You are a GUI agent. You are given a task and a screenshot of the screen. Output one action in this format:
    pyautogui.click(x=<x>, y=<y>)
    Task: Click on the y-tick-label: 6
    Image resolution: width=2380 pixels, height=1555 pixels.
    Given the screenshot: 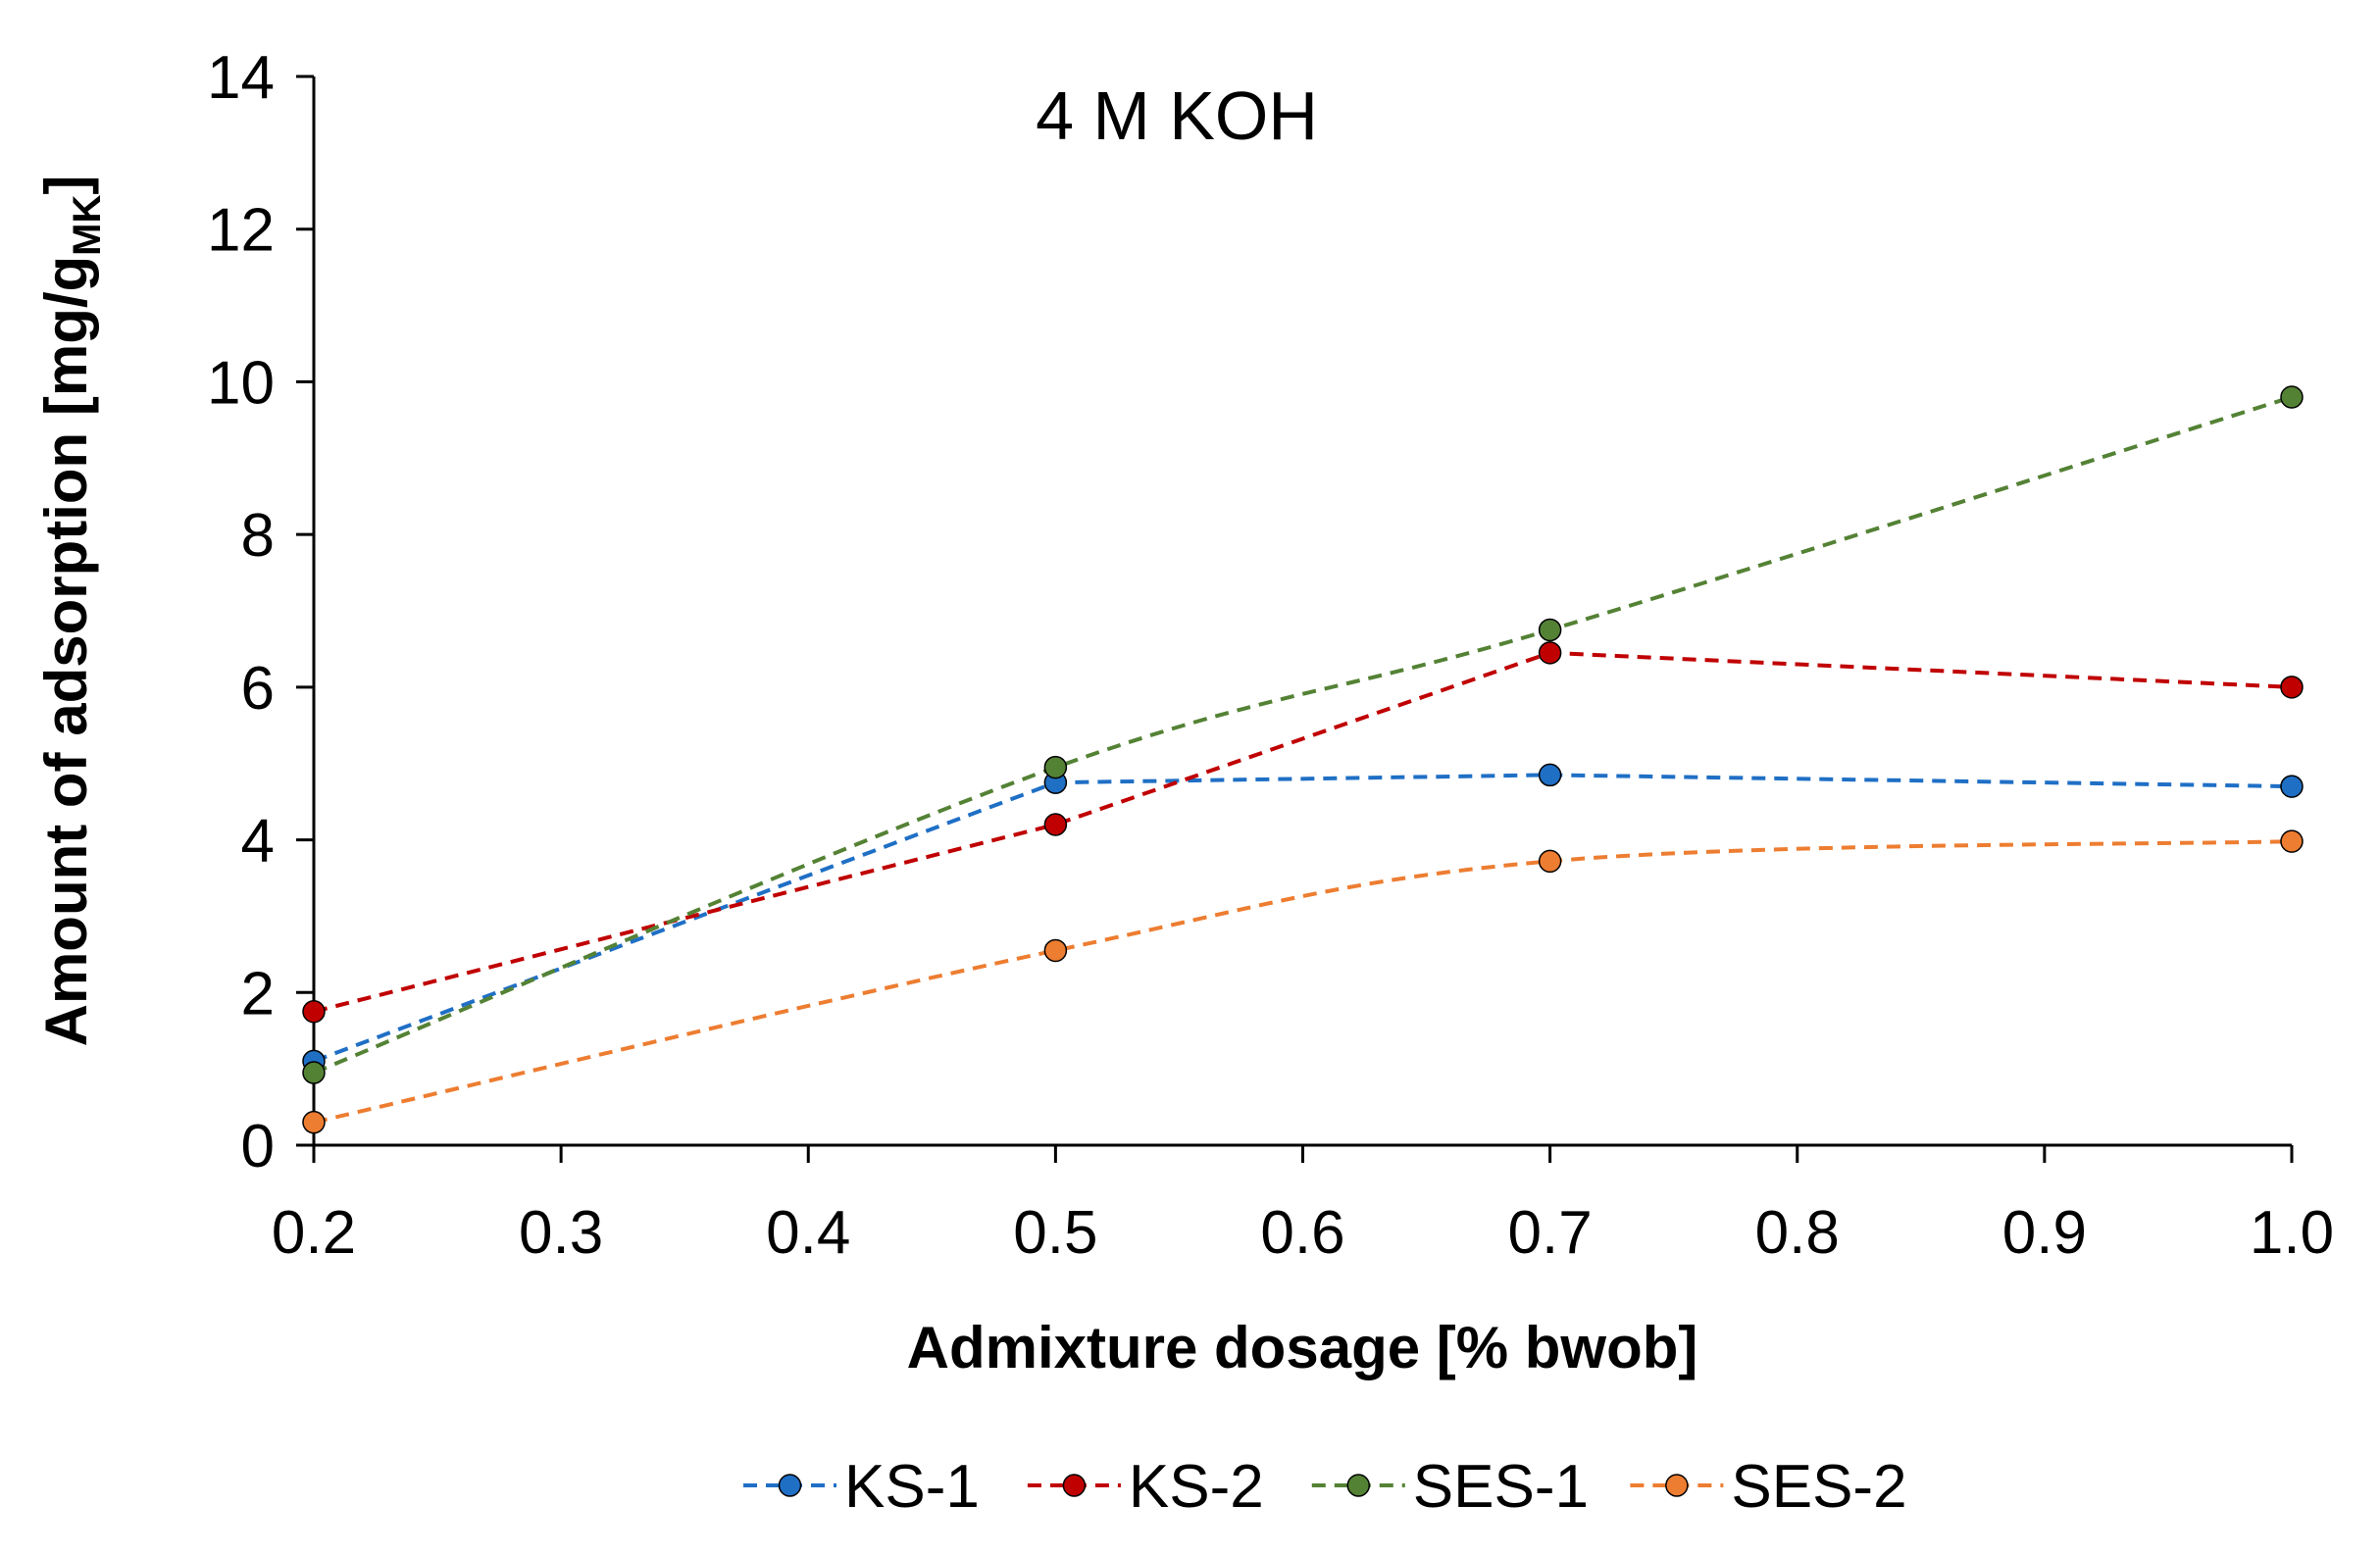 What is the action you would take?
    pyautogui.click(x=258, y=689)
    